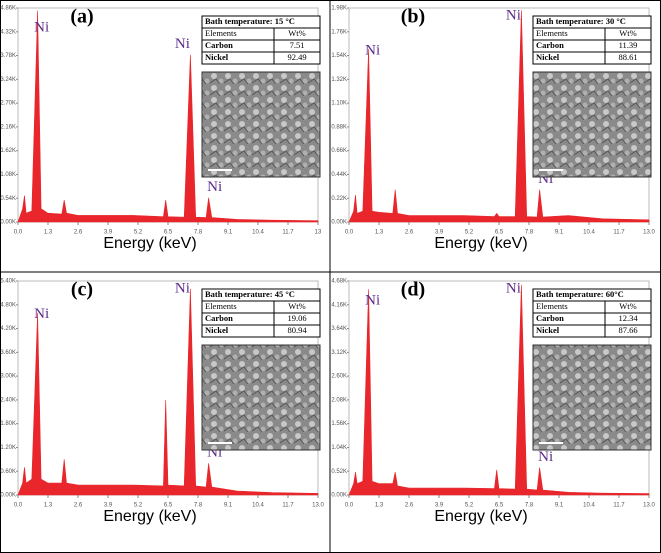 Image resolution: width=661 pixels, height=553 pixels. Describe the element at coordinates (8, 353) in the screenshot. I see `y-tick-label: 3.60K` at that location.